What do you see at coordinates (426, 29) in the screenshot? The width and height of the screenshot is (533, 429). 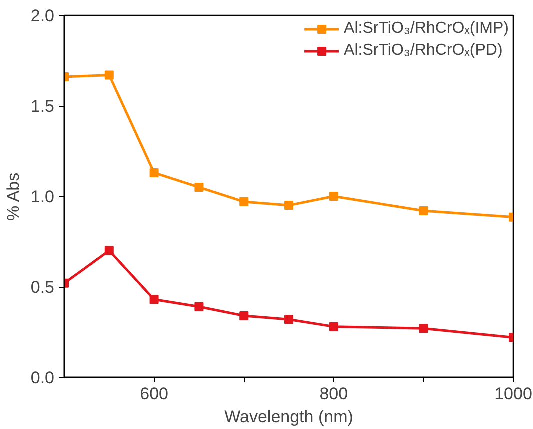 I see `legend-label: Al:SrTiO₃/RhCrOₓ(IMP)` at bounding box center [426, 29].